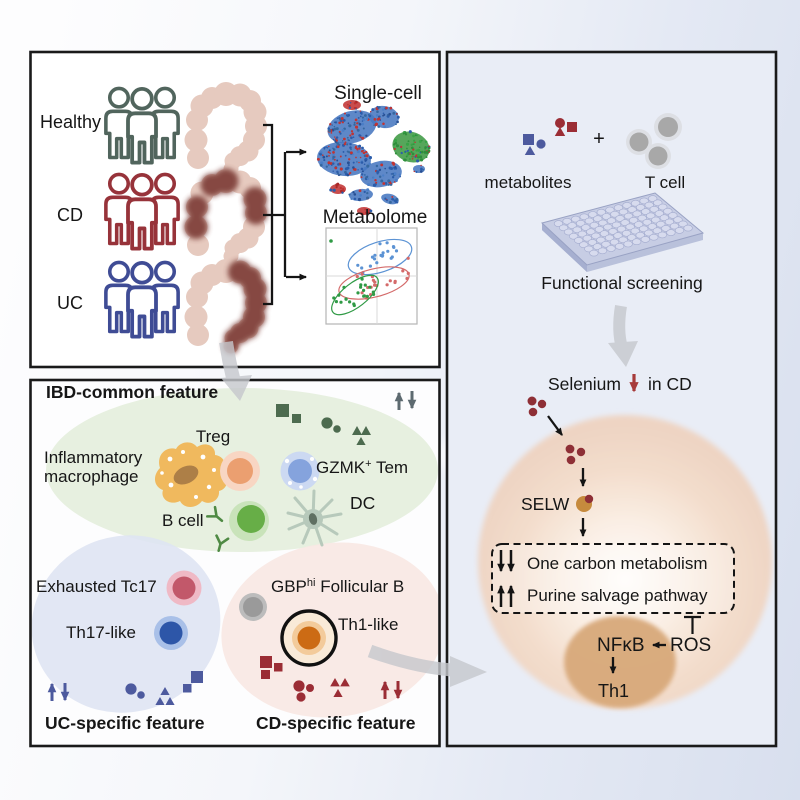 This screenshot has width=800, height=800. Describe the element at coordinates (545, 504) in the screenshot. I see `selw-label: SELW` at that location.